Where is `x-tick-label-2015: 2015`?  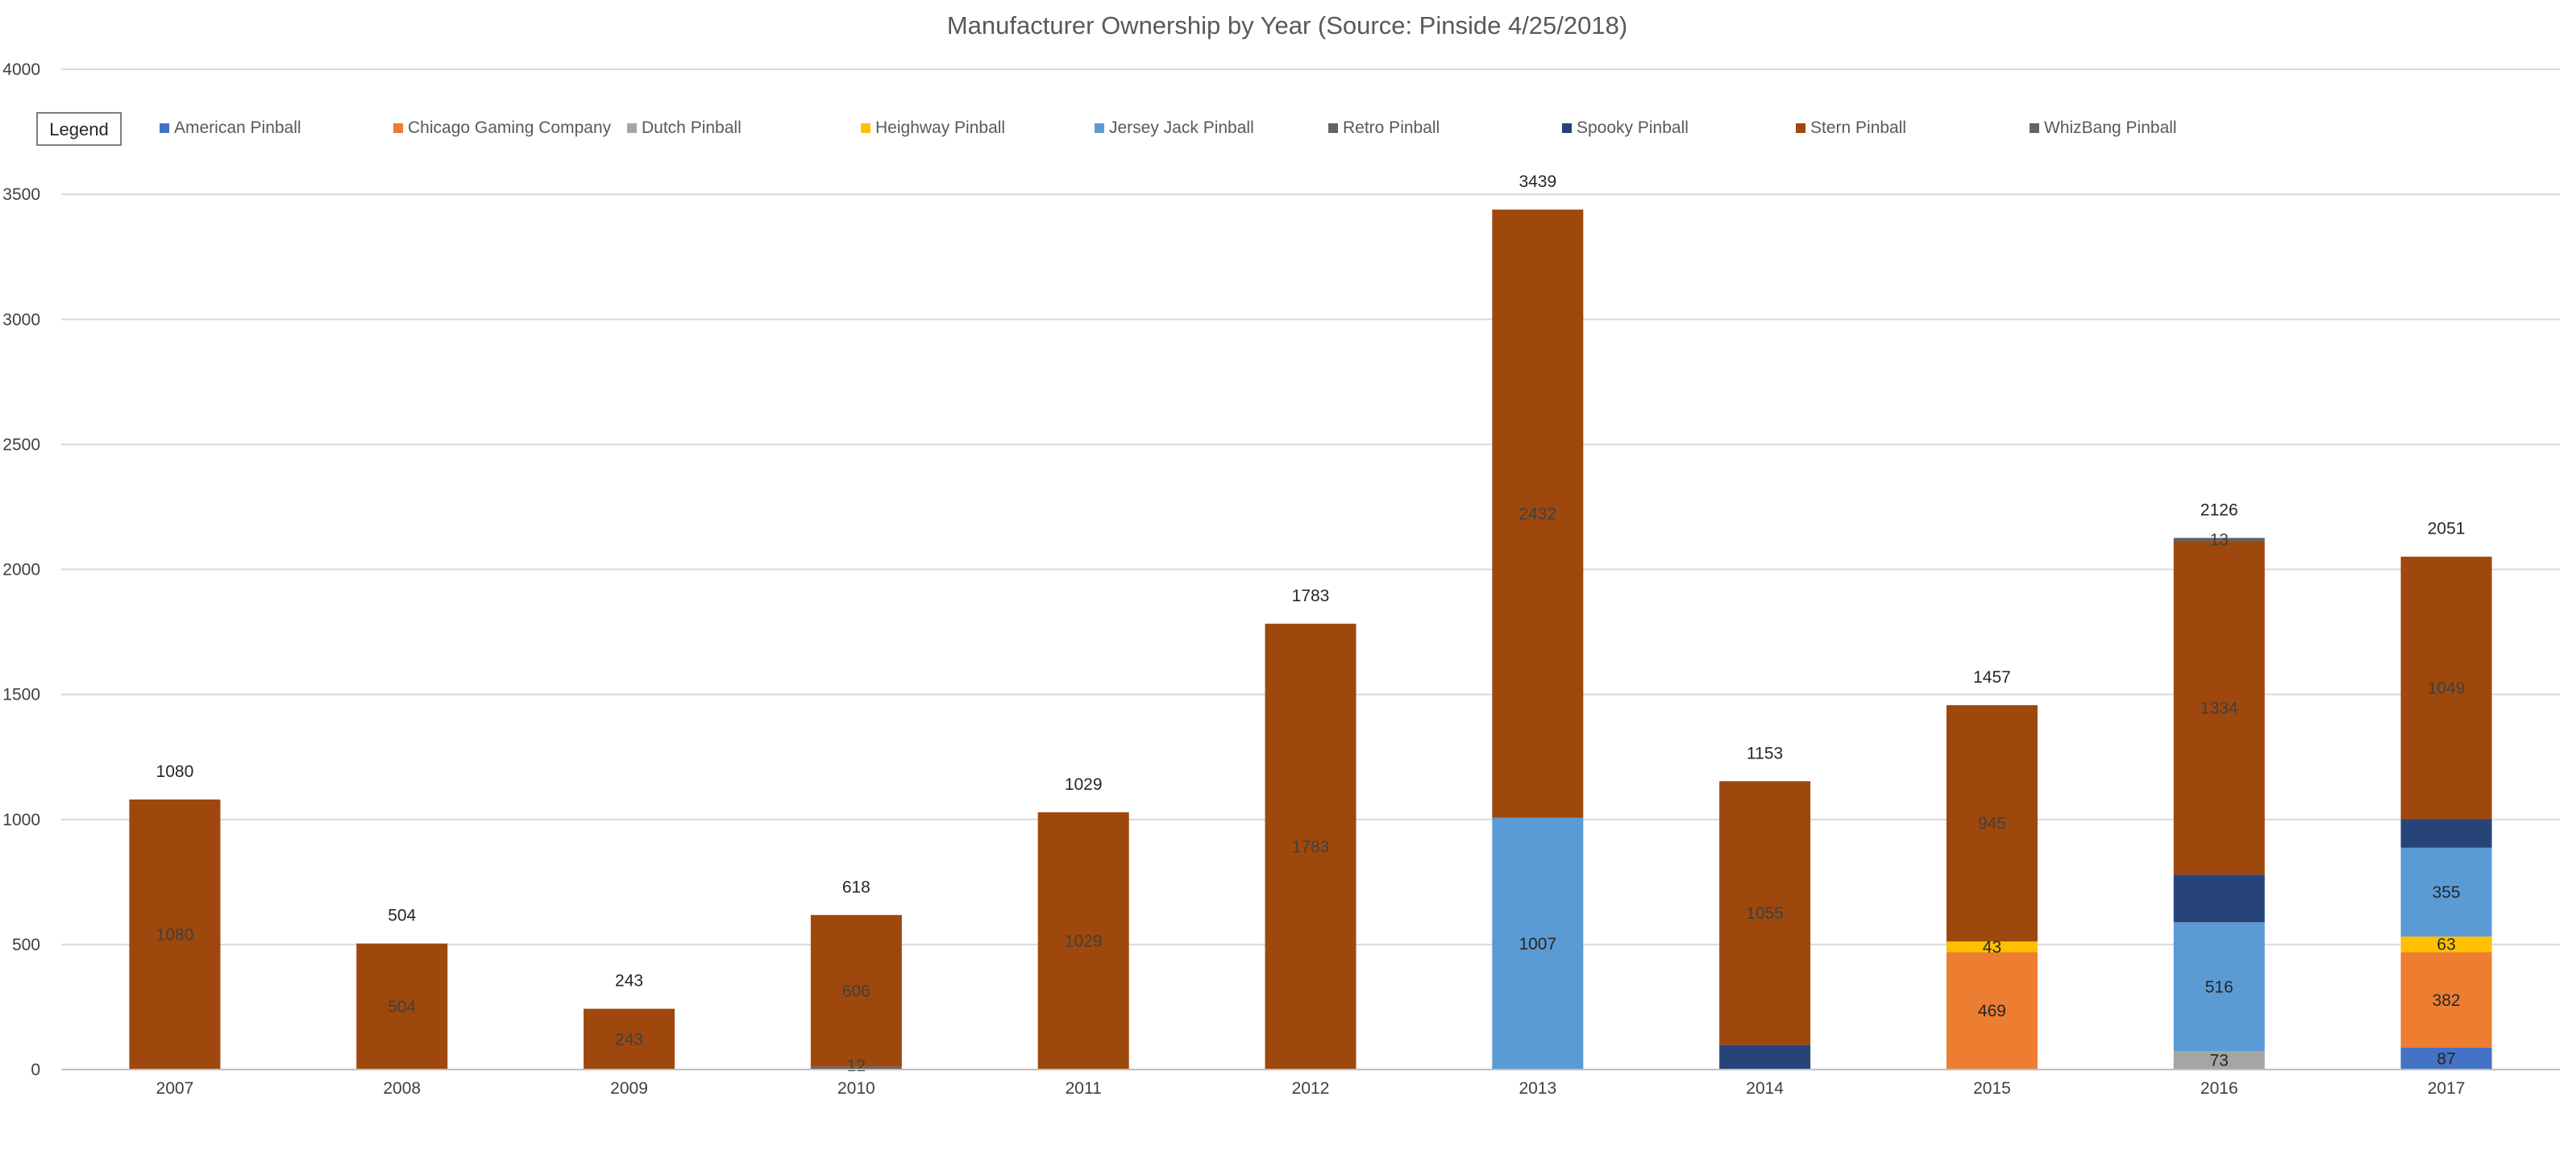
x-tick-label-2015: 2015 is located at coordinates (1992, 1088).